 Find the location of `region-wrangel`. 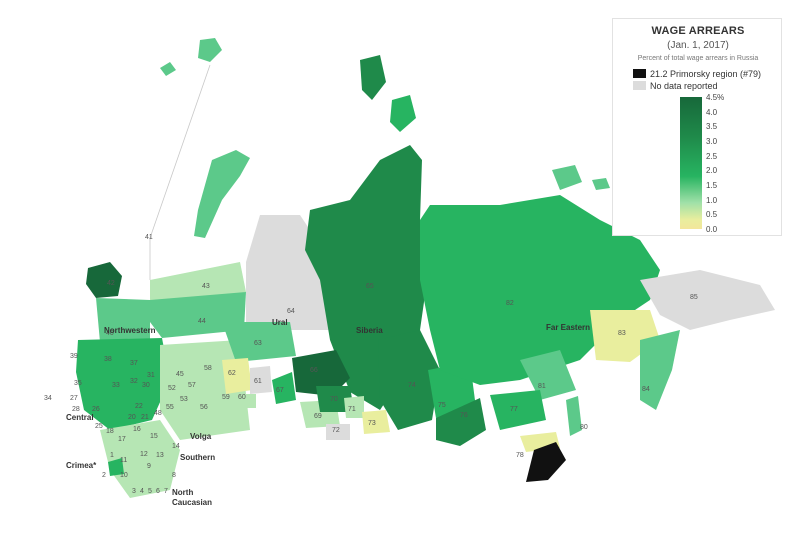

region-wrangel is located at coordinates (601, 184).